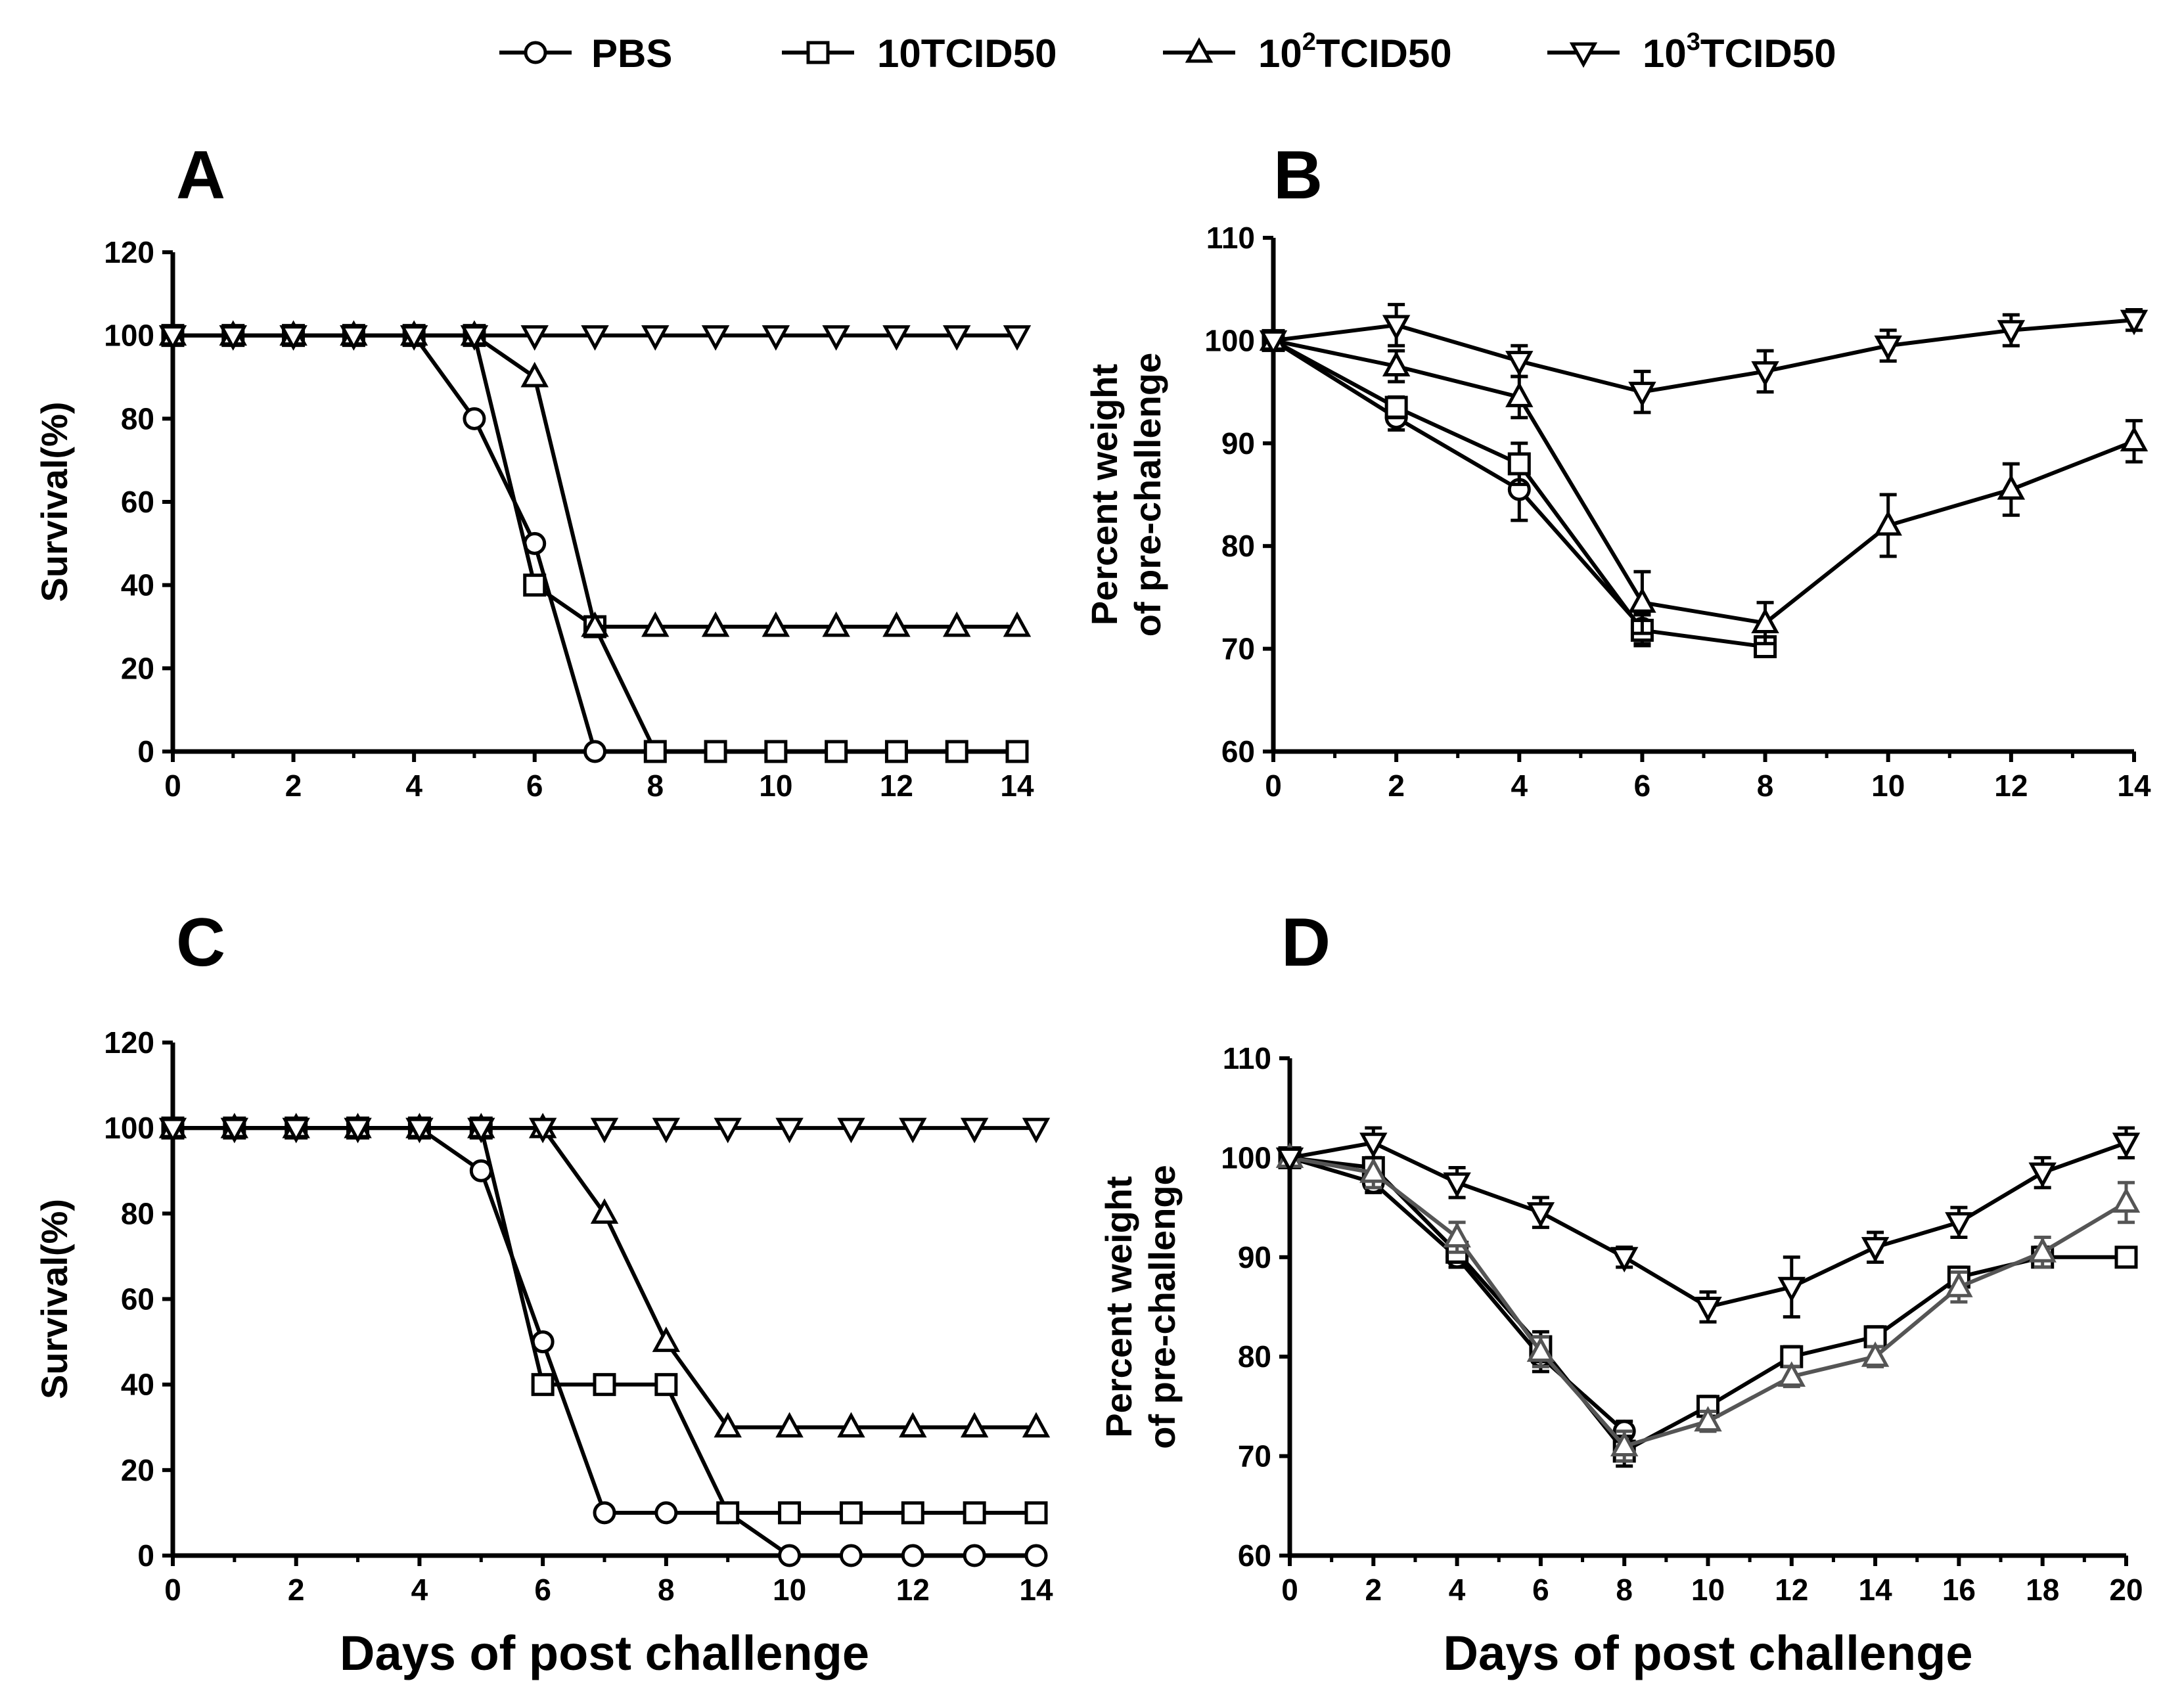 This screenshot has width=2184, height=1706. I want to click on chart-a-x-tick-label: 8, so click(655, 786).